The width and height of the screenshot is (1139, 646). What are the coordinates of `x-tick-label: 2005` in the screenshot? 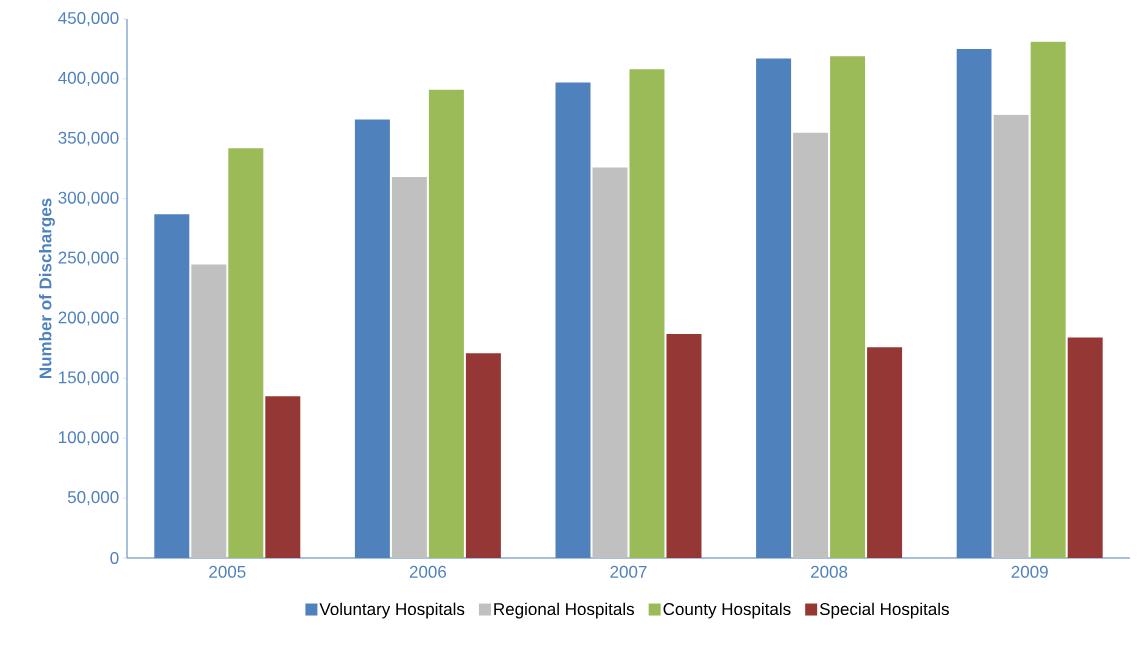 It's located at (227, 571).